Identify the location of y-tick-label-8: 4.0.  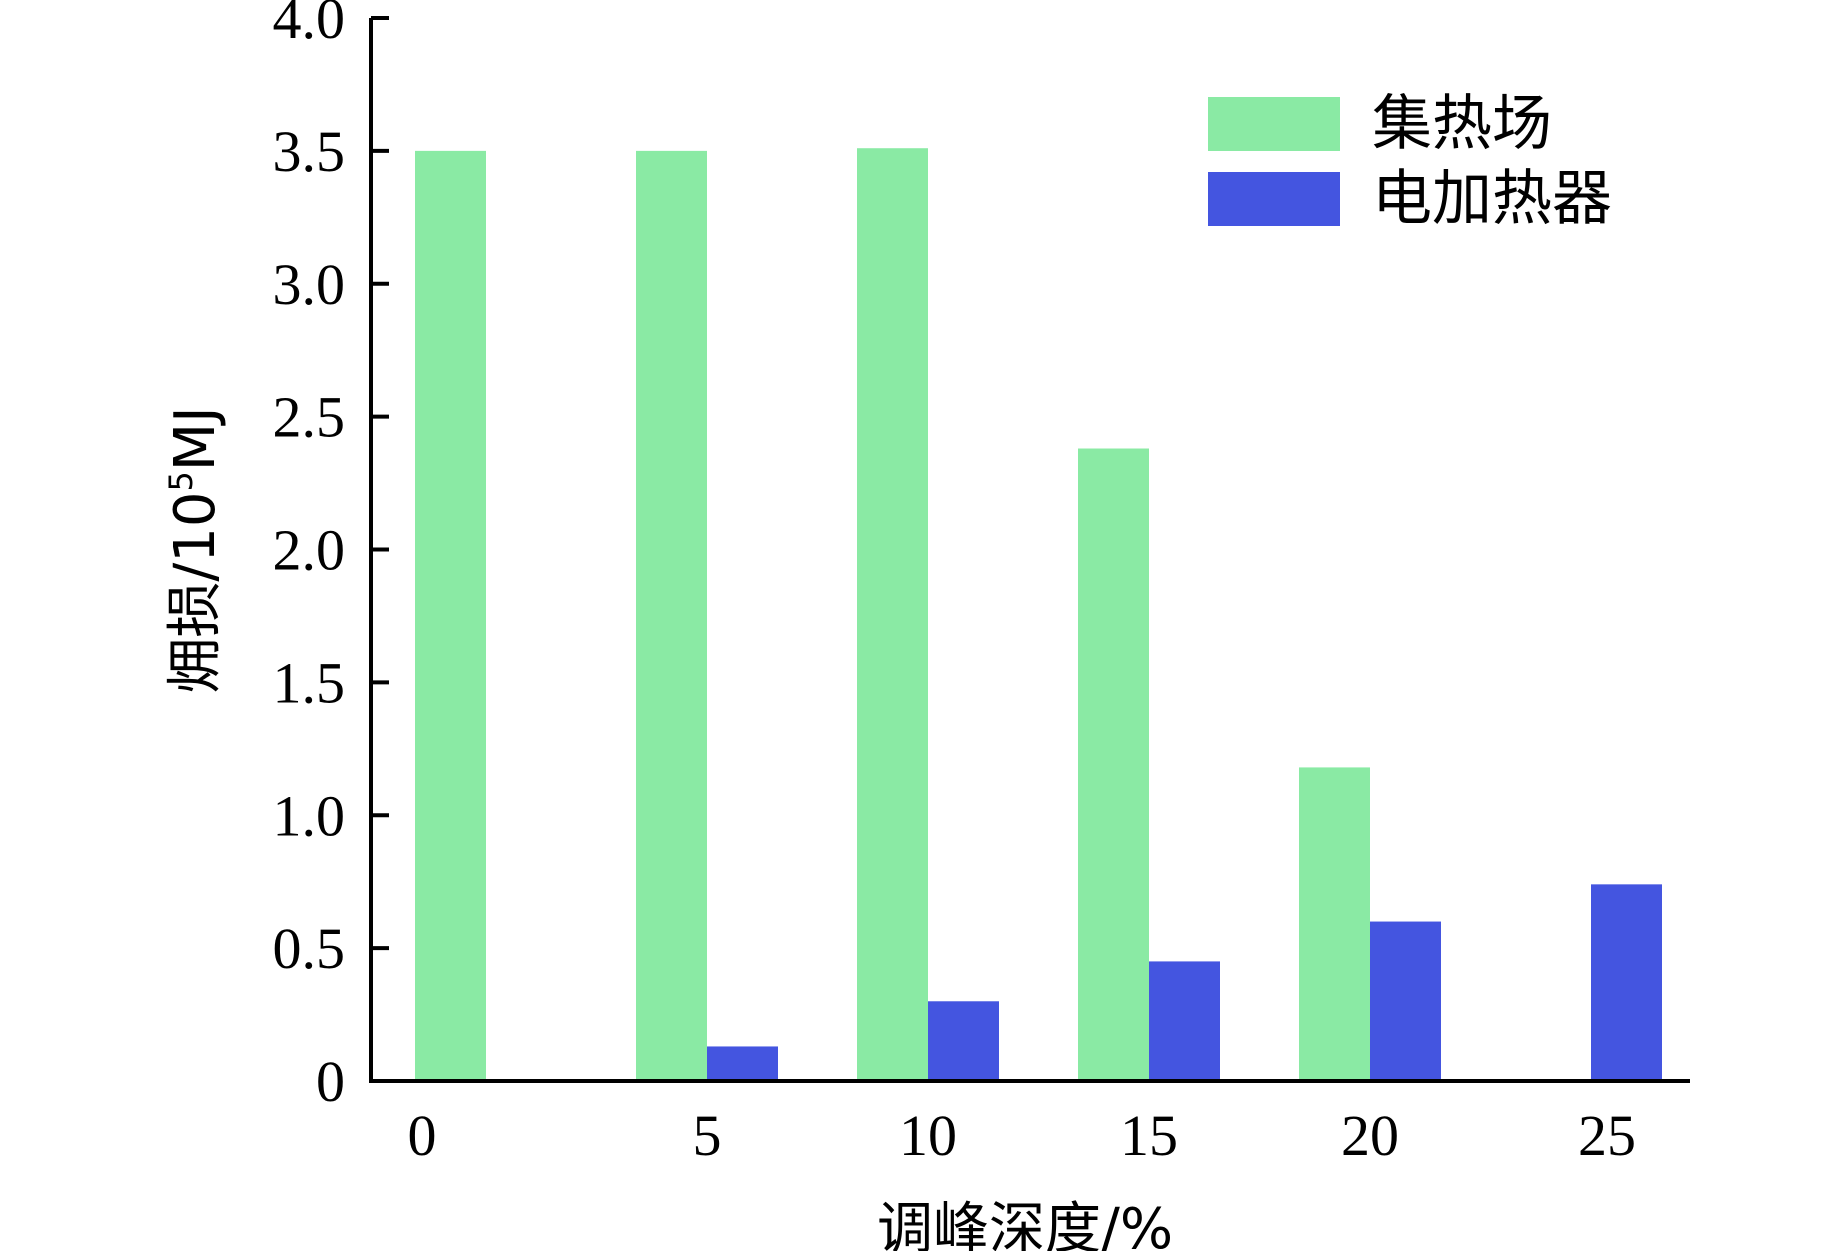
(309, 25).